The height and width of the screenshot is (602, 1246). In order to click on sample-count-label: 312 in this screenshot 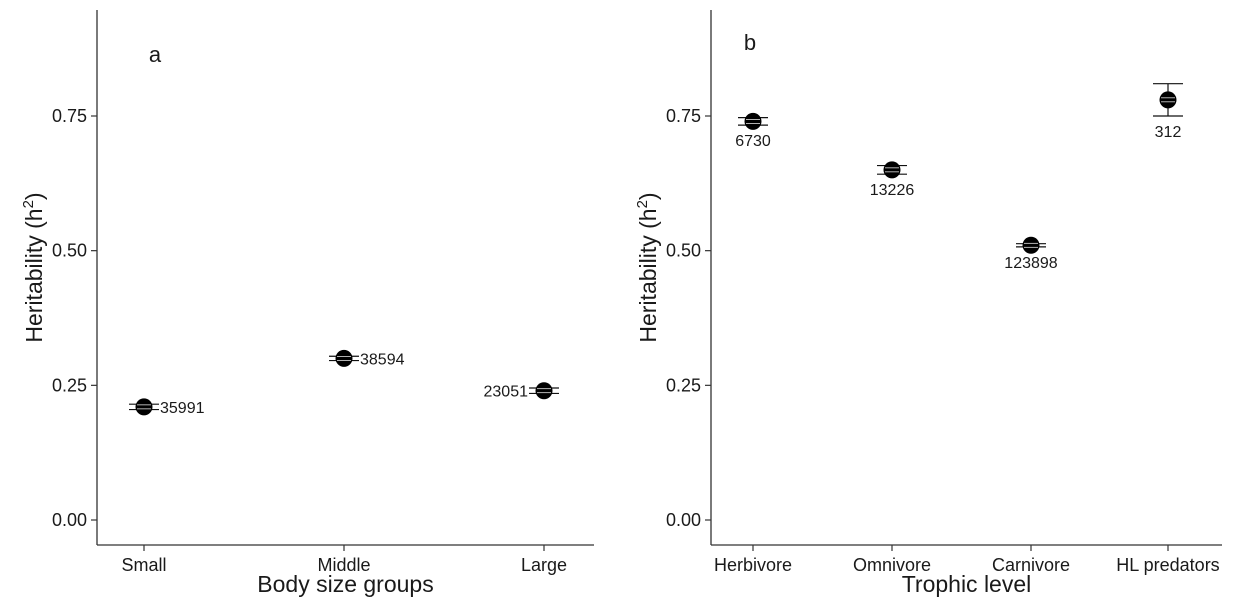, I will do `click(1168, 132)`.